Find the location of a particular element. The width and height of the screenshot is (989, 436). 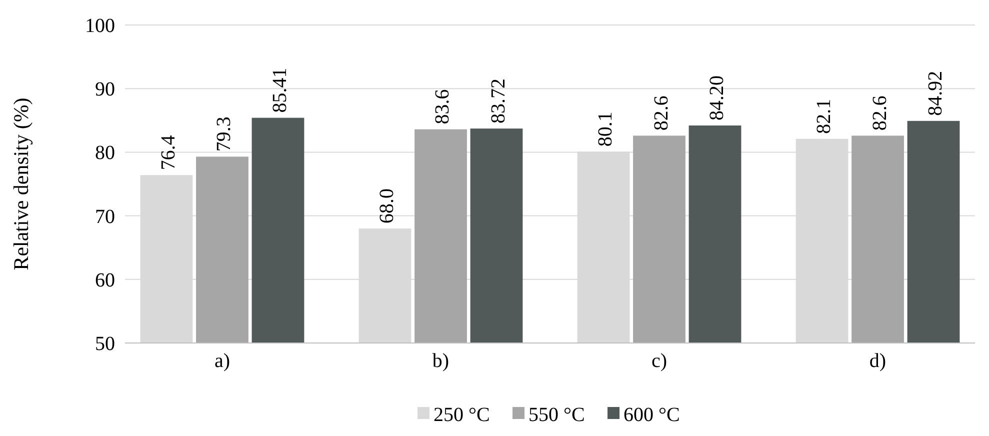

y-tick-label: 50 is located at coordinates (105, 344).